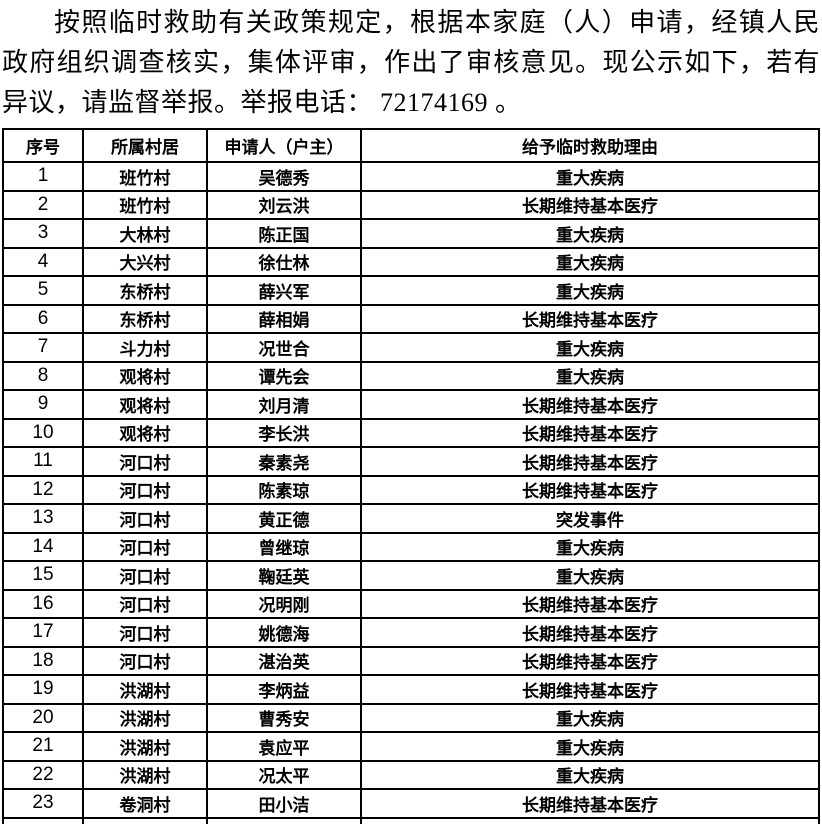 This screenshot has width=822, height=824. I want to click on table-row: 6 东桥村 薛相娟 长期维持基本医疗, so click(411, 318).